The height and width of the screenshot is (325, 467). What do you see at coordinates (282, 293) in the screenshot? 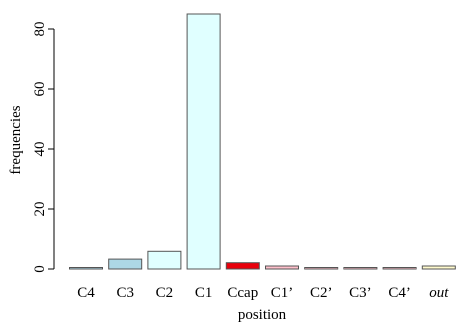
I see `x-tick-label: C1’` at bounding box center [282, 293].